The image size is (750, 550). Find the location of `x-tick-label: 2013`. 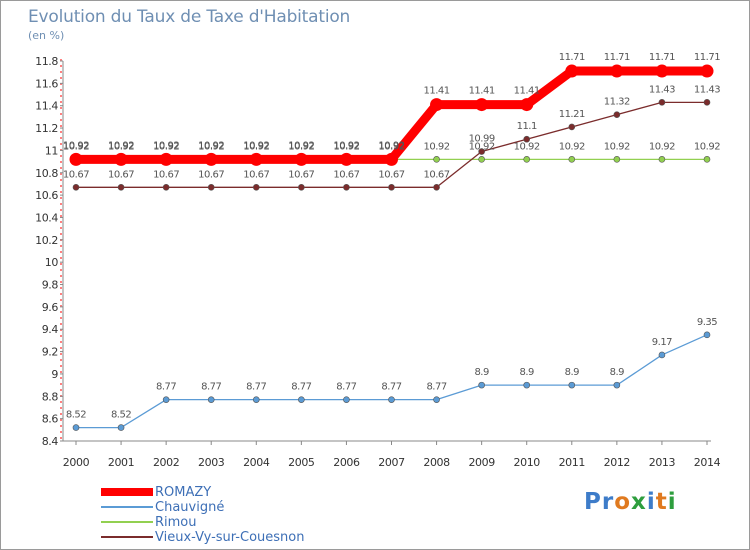

x-tick-label: 2013 is located at coordinates (662, 462).